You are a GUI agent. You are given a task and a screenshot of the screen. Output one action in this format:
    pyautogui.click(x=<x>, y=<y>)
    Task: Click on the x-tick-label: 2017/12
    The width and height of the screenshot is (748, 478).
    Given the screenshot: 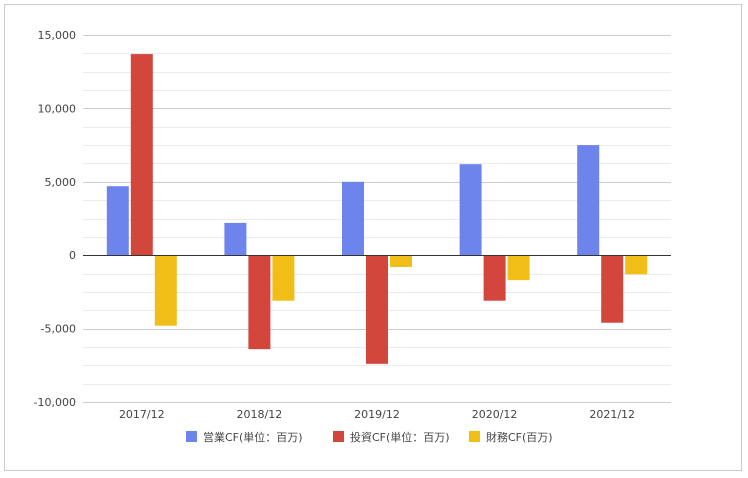 What is the action you would take?
    pyautogui.click(x=142, y=414)
    